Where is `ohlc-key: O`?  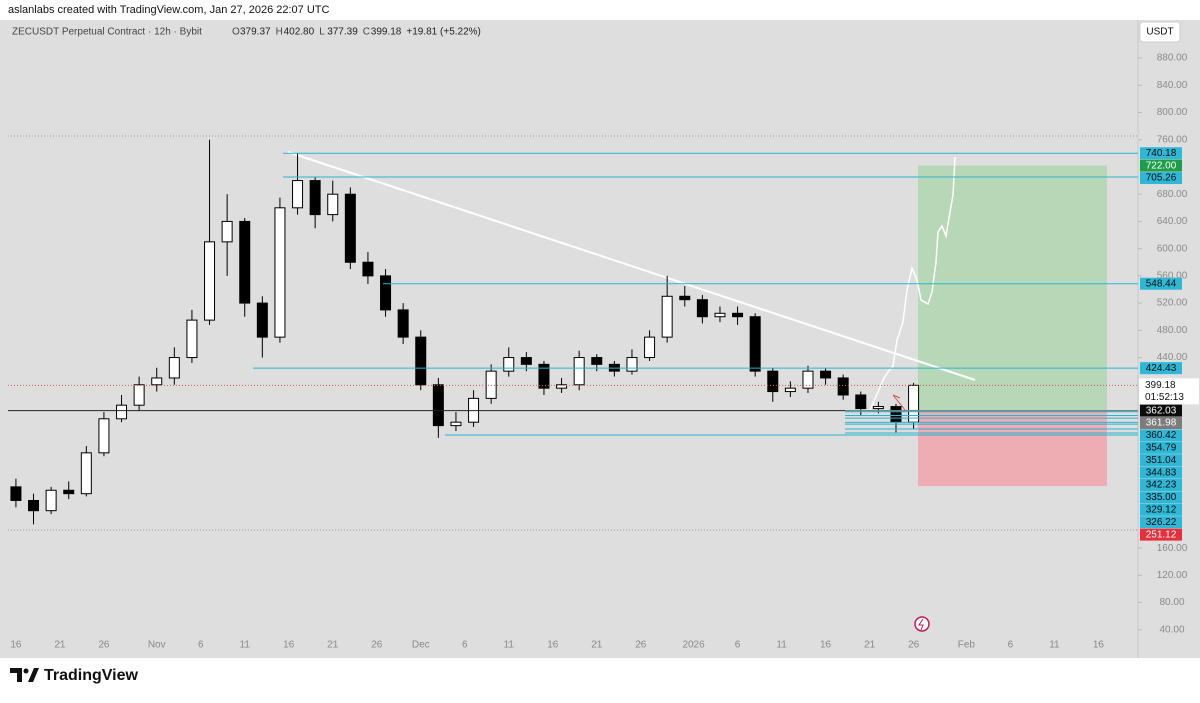
ohlc-key: O is located at coordinates (236, 32).